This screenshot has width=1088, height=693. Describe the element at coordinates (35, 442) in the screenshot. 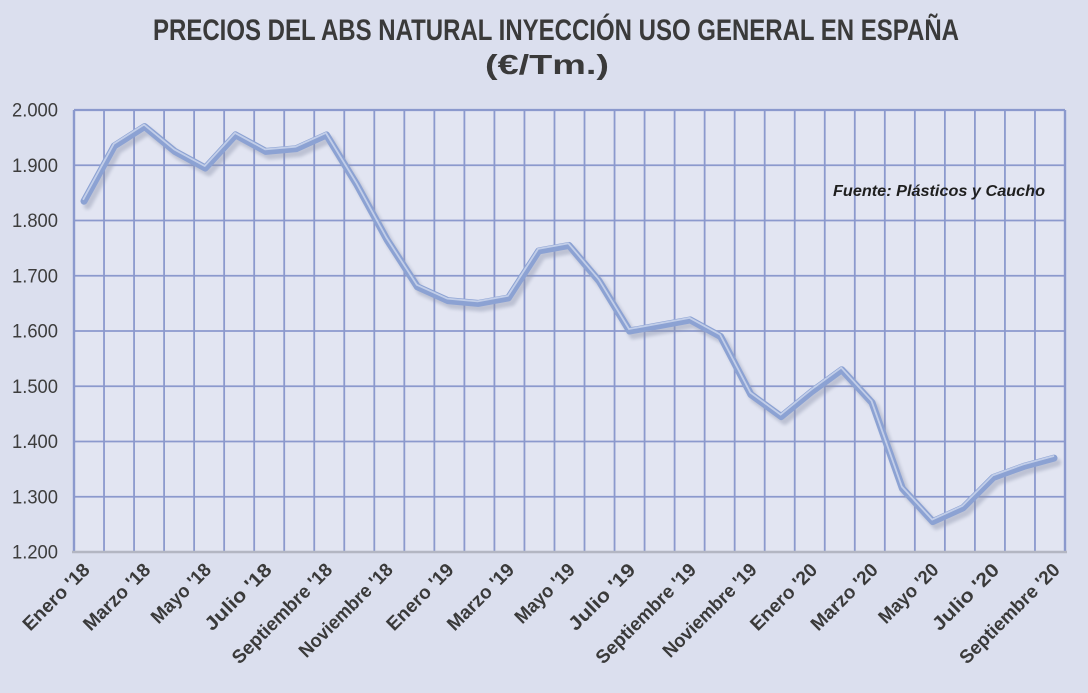

I see `y-axis-label: 1.400` at that location.